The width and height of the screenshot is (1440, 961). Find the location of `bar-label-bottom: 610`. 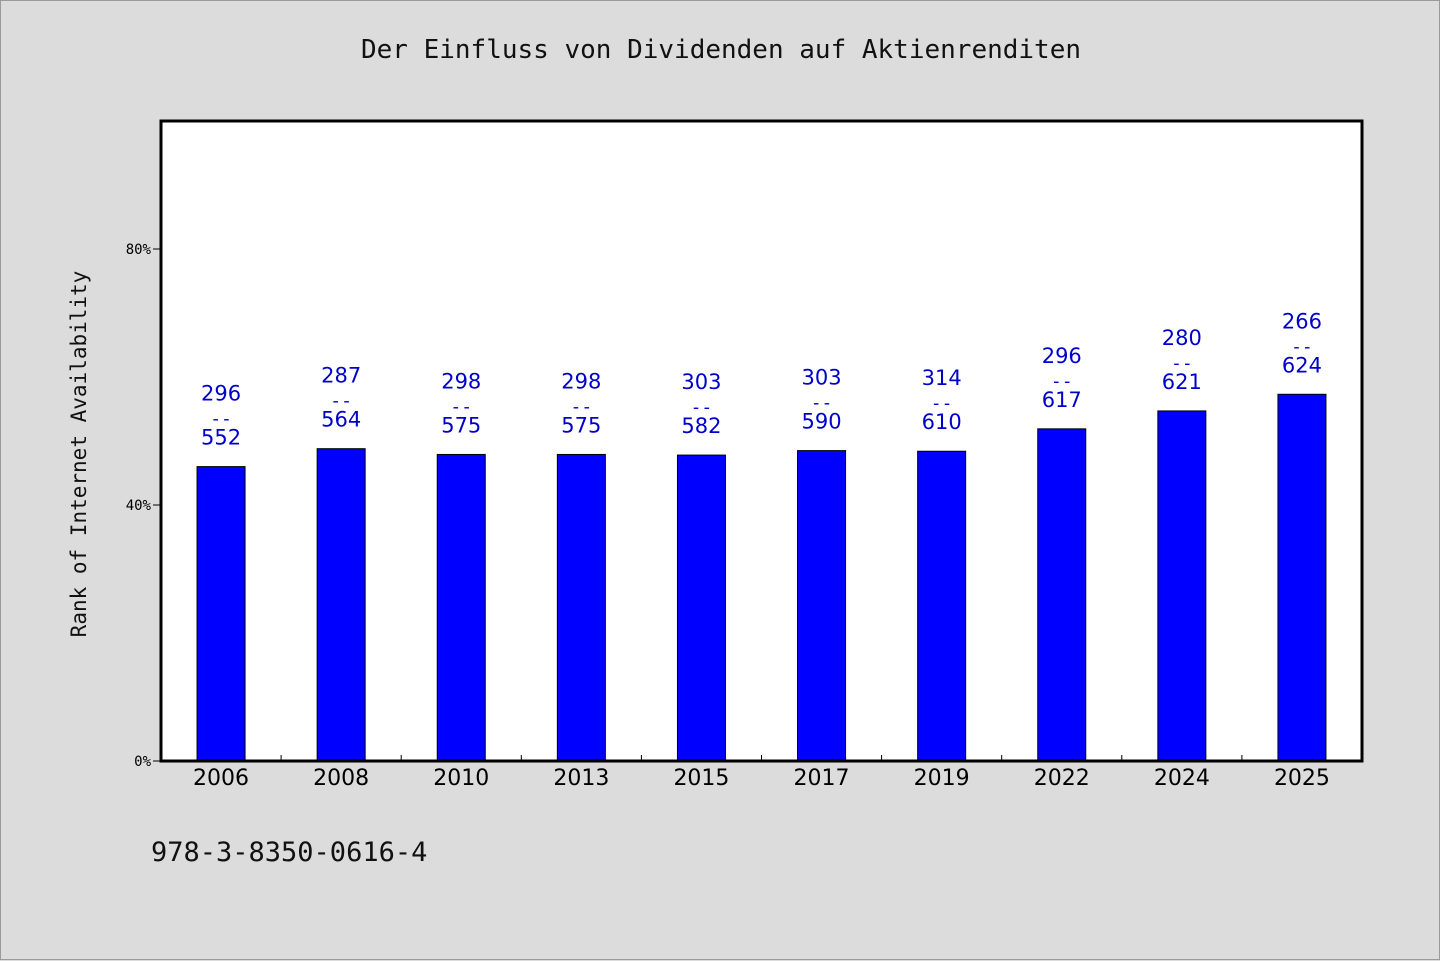

bar-label-bottom: 610 is located at coordinates (942, 422).